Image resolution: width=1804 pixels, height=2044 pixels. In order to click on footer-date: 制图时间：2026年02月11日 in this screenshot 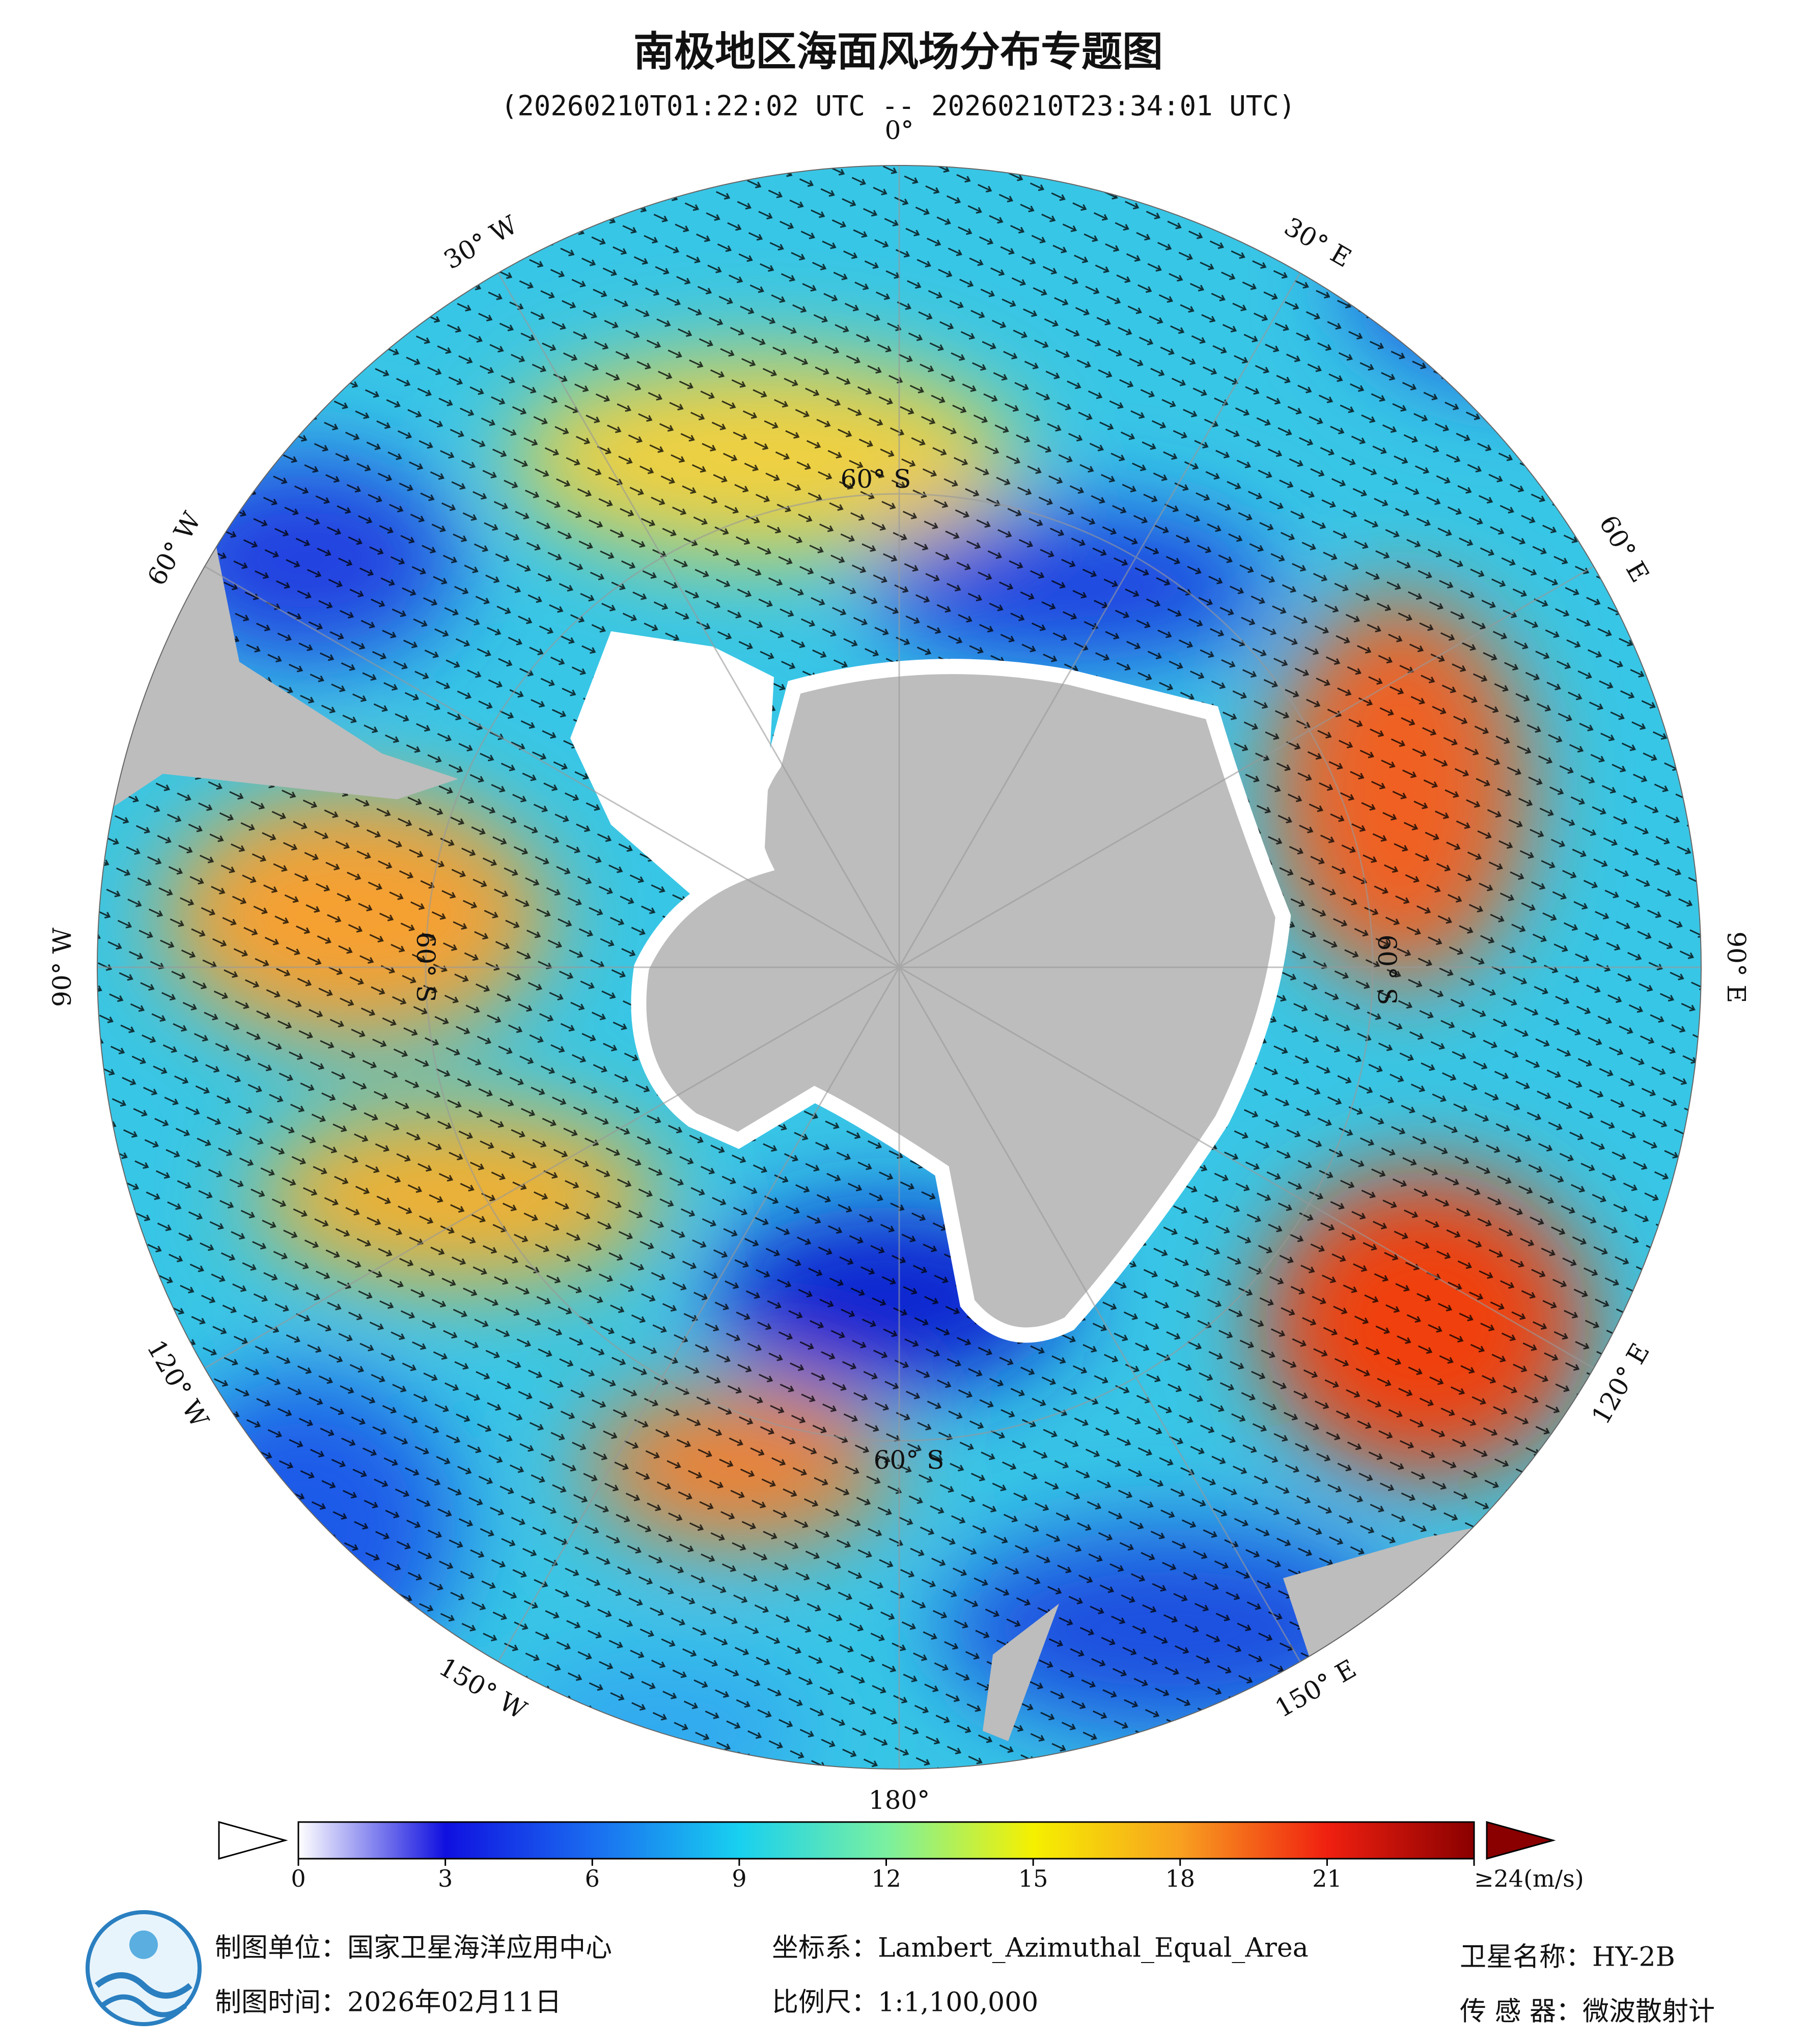, I will do `click(388, 2002)`.